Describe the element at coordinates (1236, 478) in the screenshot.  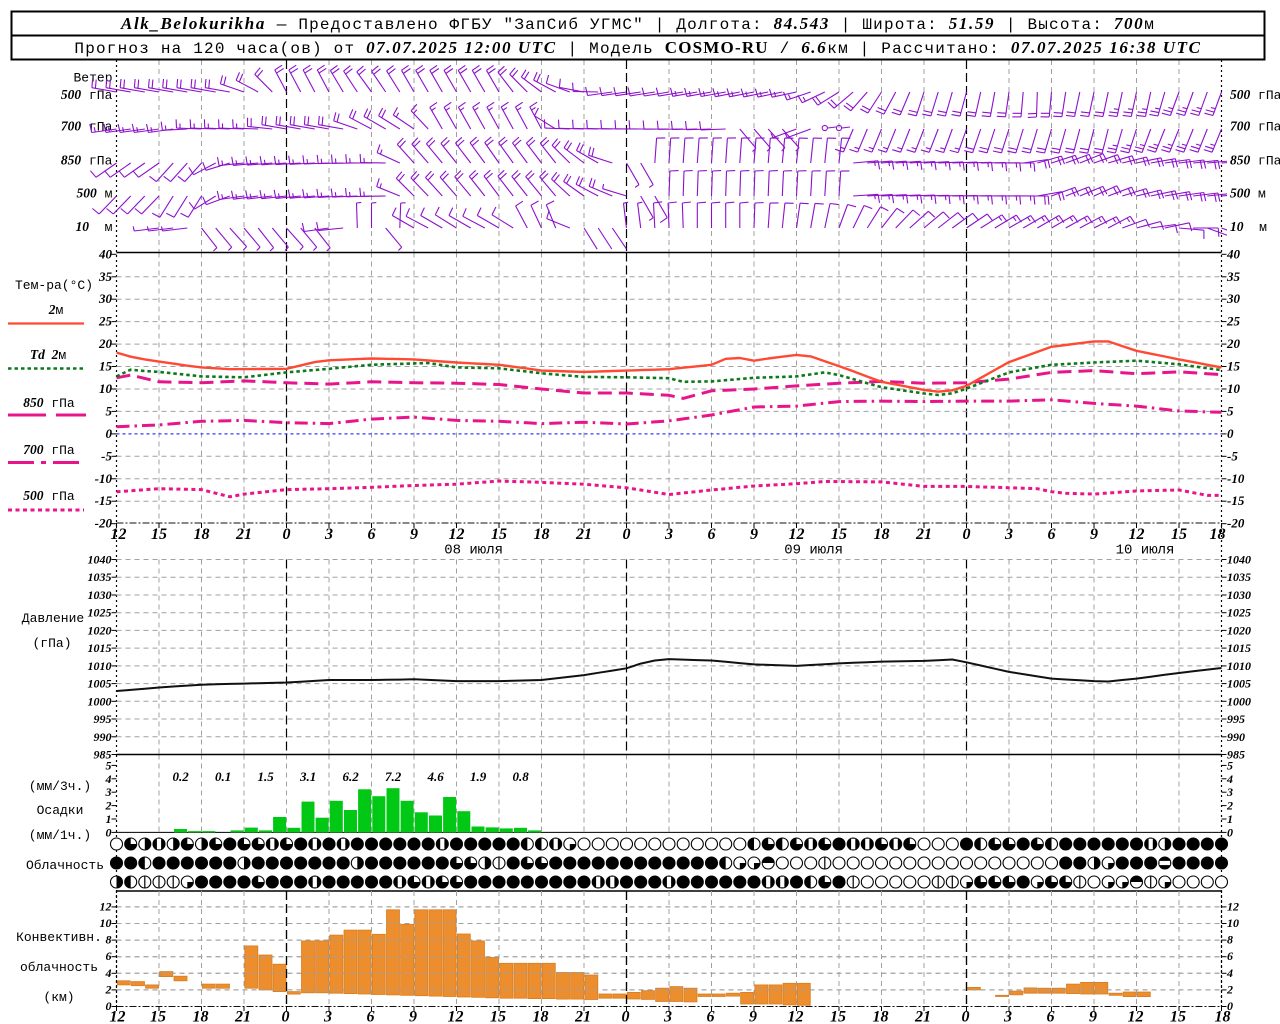
I see `svg-text: -10` at that location.